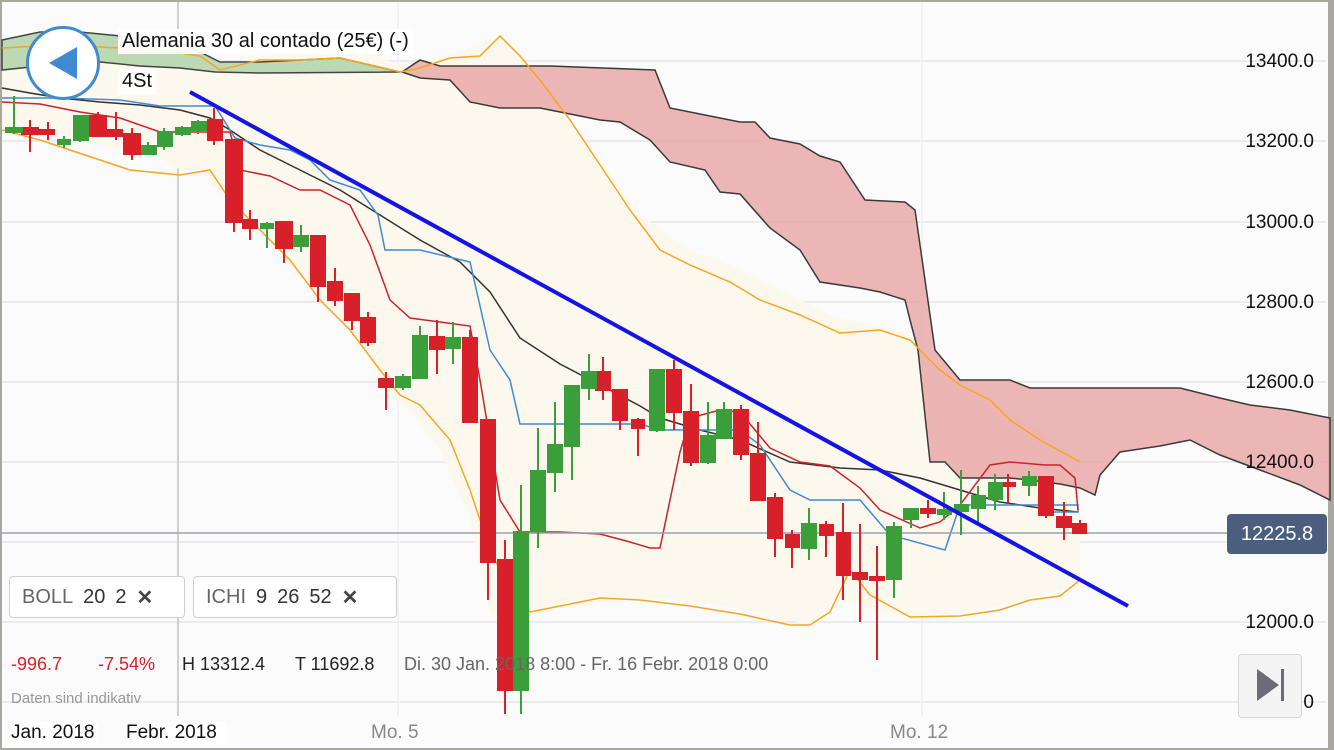 The image size is (1334, 750). What do you see at coordinates (137, 81) in the screenshot?
I see `interval-label: 4St` at bounding box center [137, 81].